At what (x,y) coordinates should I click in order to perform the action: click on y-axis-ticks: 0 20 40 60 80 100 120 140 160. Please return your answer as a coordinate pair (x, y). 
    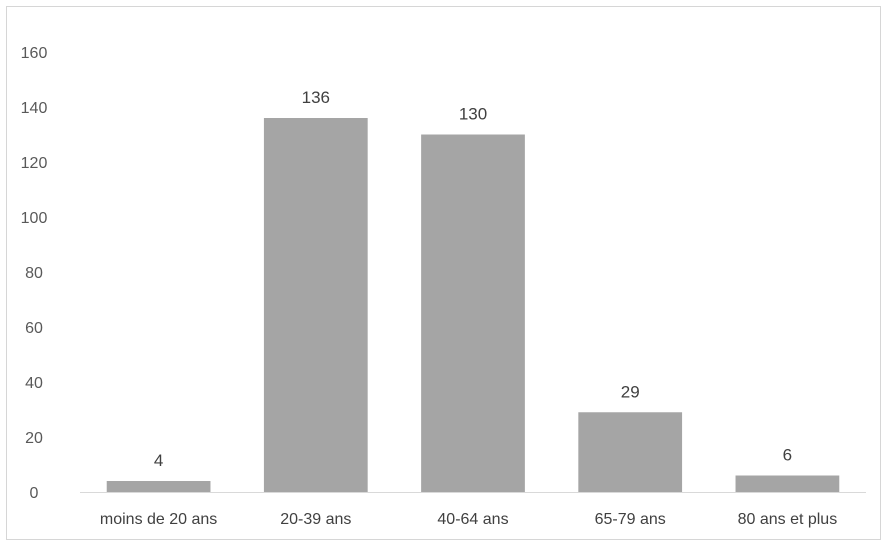
    Looking at the image, I should click on (34, 273).